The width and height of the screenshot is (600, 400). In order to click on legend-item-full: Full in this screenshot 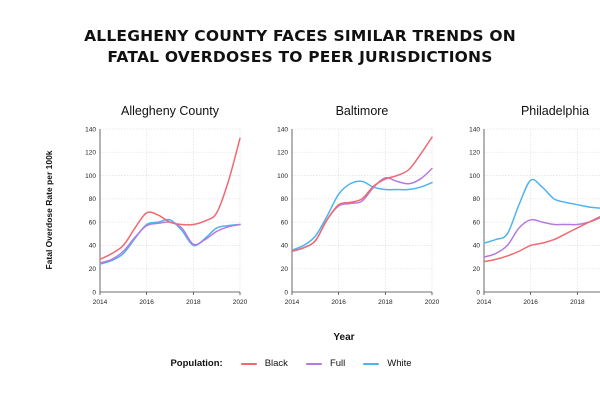, I will do `click(325, 363)`.